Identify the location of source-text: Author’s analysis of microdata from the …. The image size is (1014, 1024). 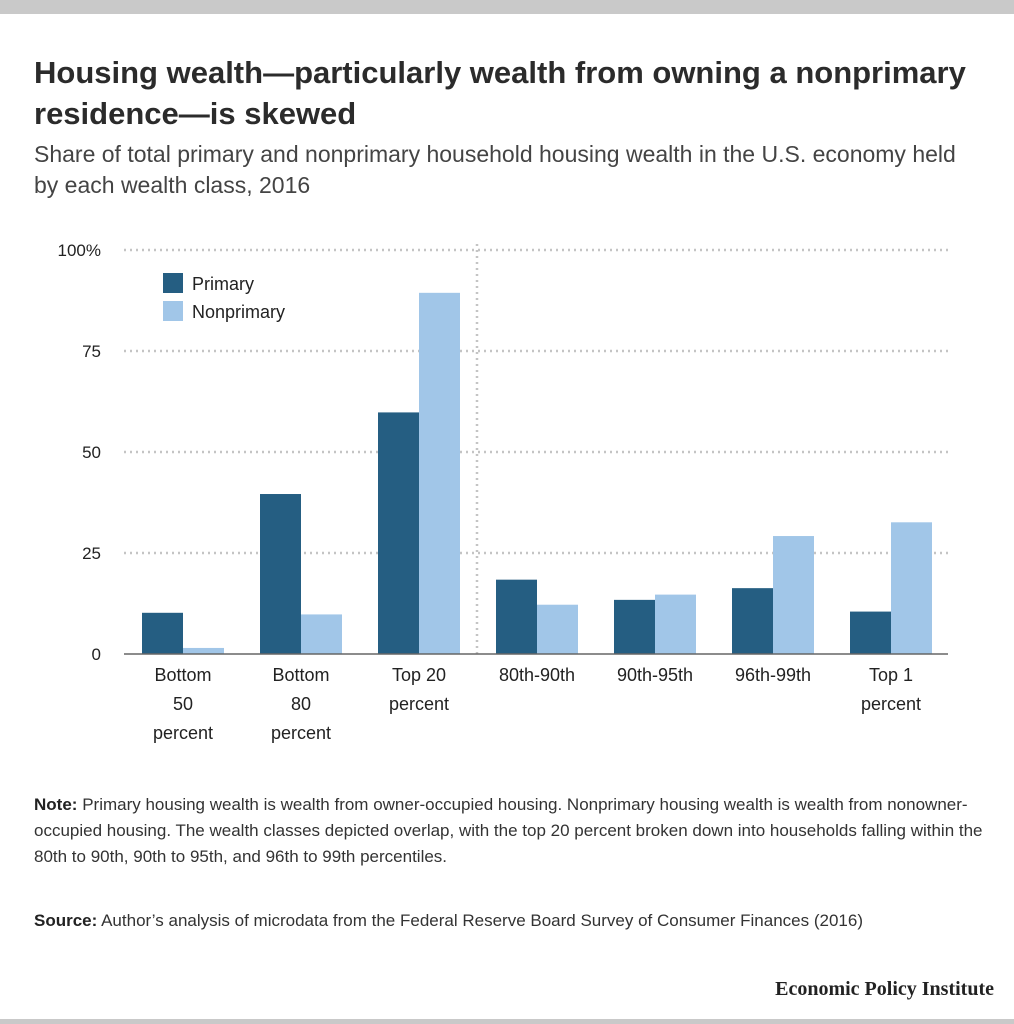
(482, 920).